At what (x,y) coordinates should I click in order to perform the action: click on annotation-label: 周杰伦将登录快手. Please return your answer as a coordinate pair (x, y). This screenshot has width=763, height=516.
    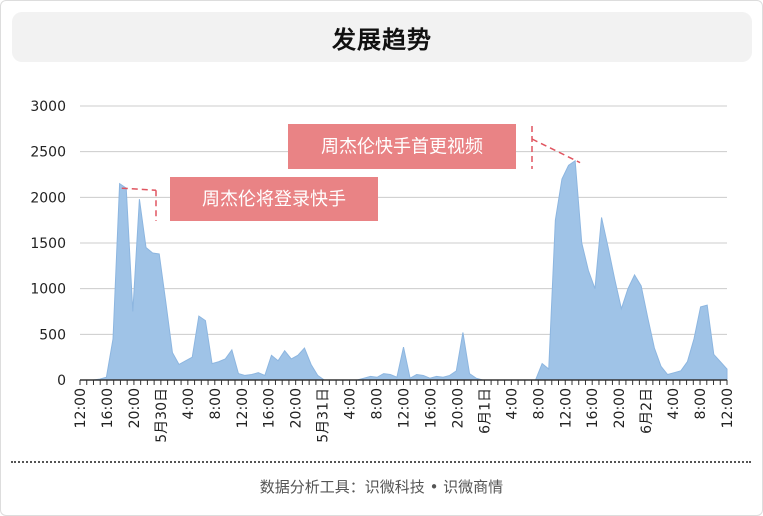
    Looking at the image, I should click on (274, 199).